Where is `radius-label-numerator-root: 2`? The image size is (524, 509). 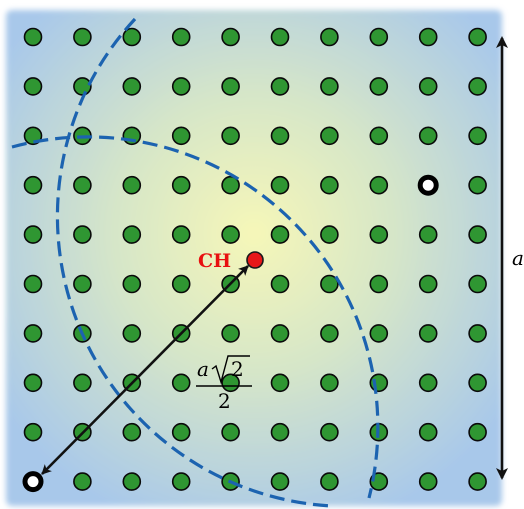
radius-label-numerator-root: 2 is located at coordinates (237, 369).